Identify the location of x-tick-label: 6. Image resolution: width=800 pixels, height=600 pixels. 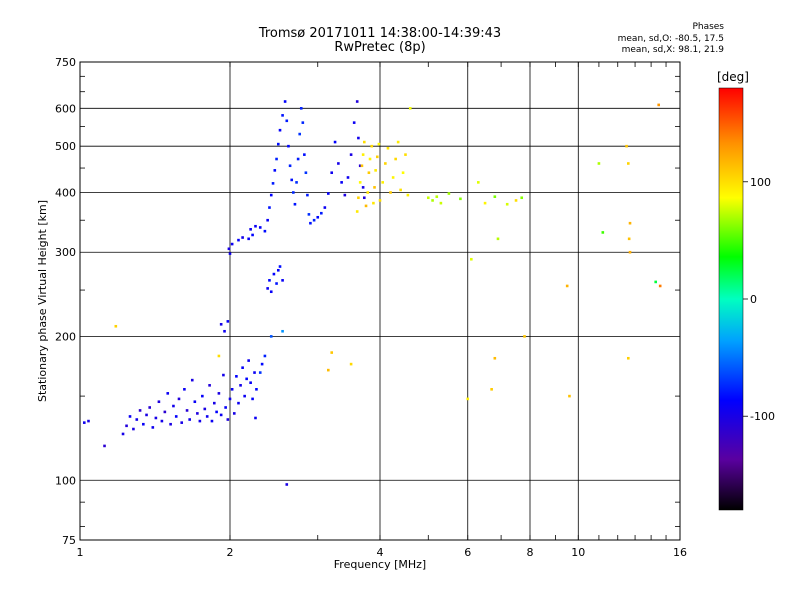
(467, 552).